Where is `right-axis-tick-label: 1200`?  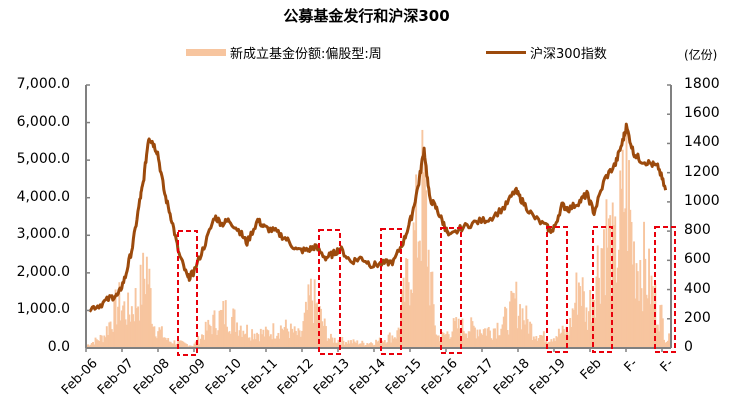
right-axis-tick-label: 1200 is located at coordinates (702, 171).